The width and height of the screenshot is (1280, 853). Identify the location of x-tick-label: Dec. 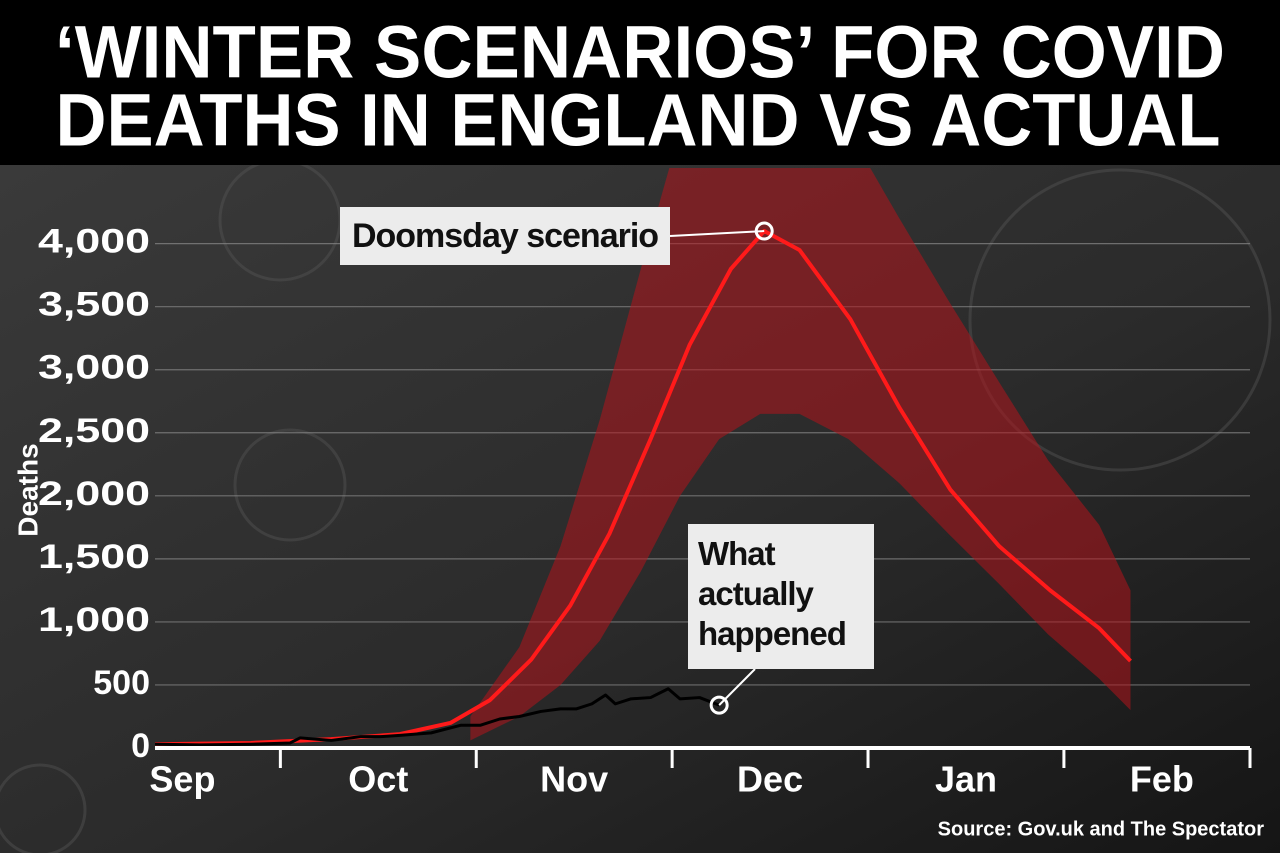
(770, 779).